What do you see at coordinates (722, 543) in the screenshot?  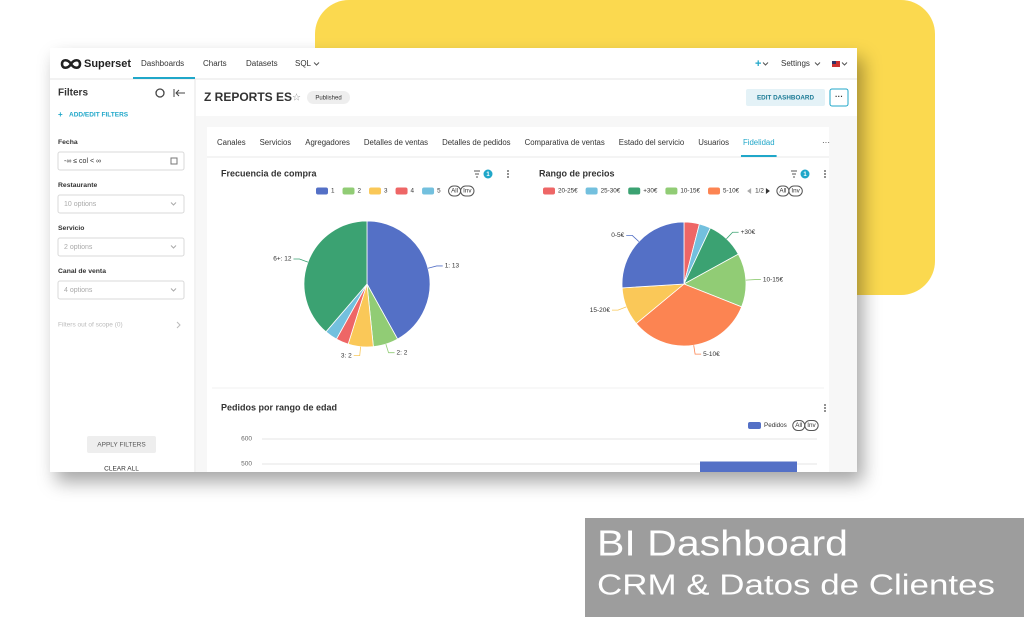 I see `caption-title: BI Dashboard` at bounding box center [722, 543].